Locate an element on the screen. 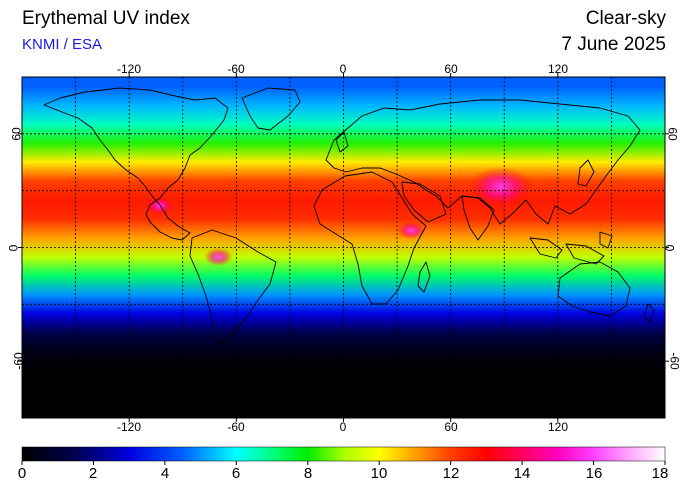 This screenshot has width=688, height=490. maritime-asia-coastline is located at coordinates (571, 248).